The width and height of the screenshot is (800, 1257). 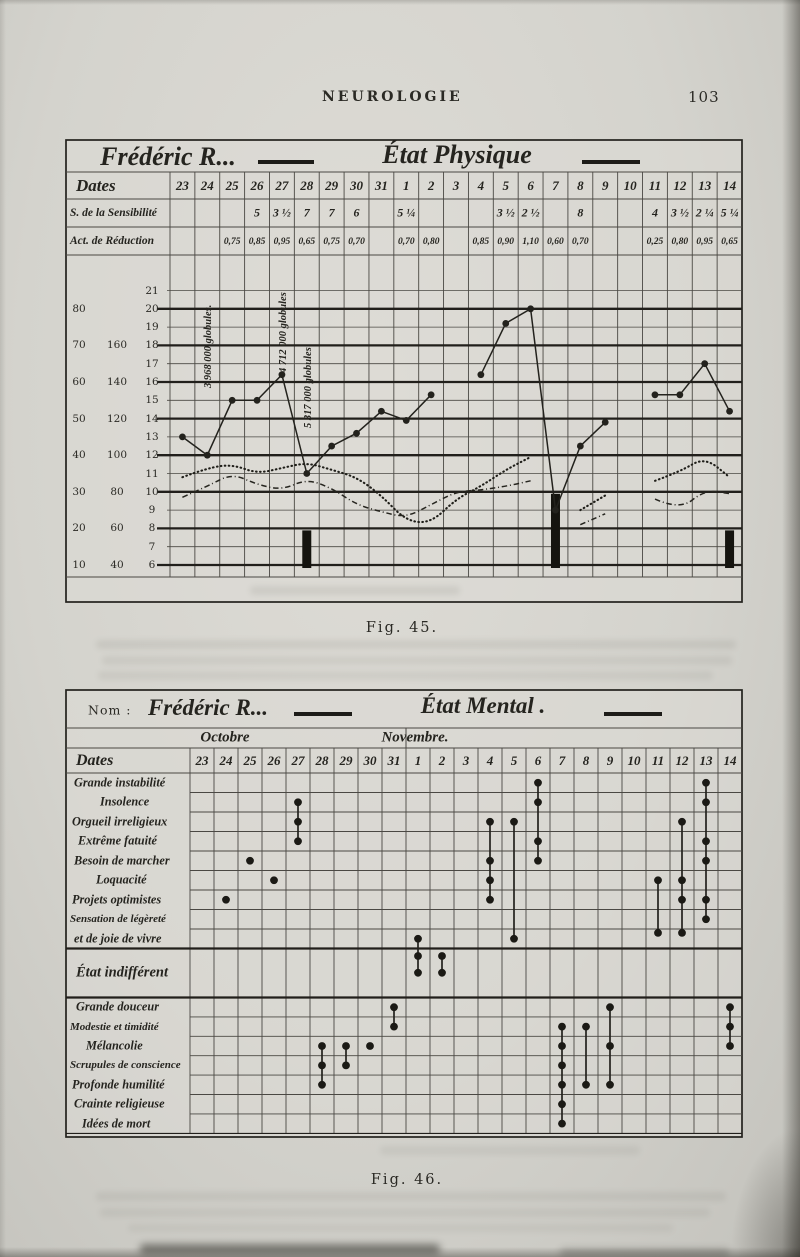 What do you see at coordinates (298, 760) in the screenshot?
I see `fig46-date-cell: 27` at bounding box center [298, 760].